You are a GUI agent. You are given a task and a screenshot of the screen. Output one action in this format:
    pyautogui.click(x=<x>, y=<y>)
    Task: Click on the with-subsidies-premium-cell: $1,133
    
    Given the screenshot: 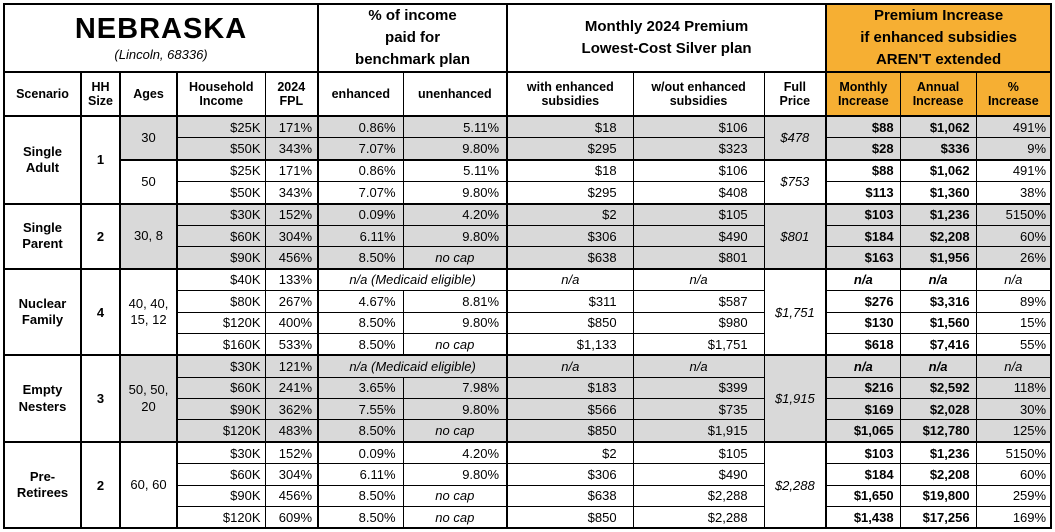 What is the action you would take?
    pyautogui.click(x=570, y=344)
    